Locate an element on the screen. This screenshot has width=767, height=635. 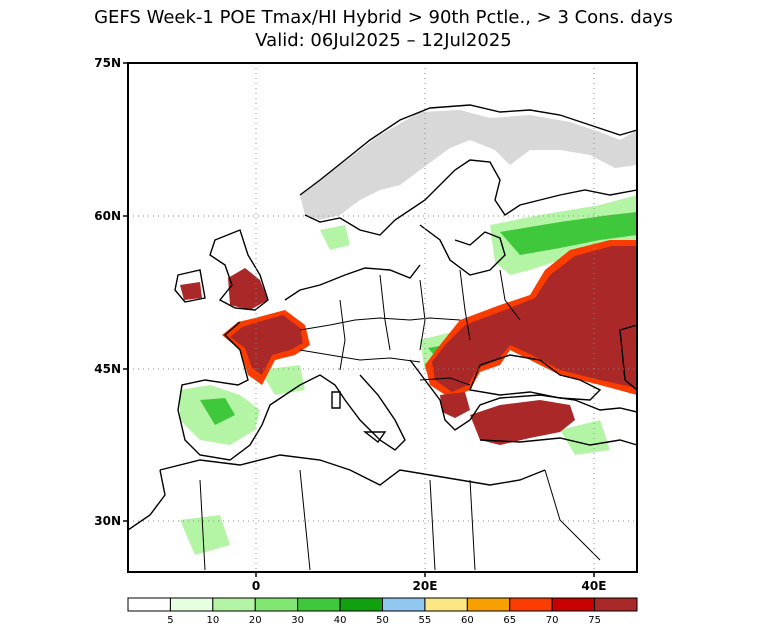
colorbar-label: 60 is located at coordinates (467, 620).